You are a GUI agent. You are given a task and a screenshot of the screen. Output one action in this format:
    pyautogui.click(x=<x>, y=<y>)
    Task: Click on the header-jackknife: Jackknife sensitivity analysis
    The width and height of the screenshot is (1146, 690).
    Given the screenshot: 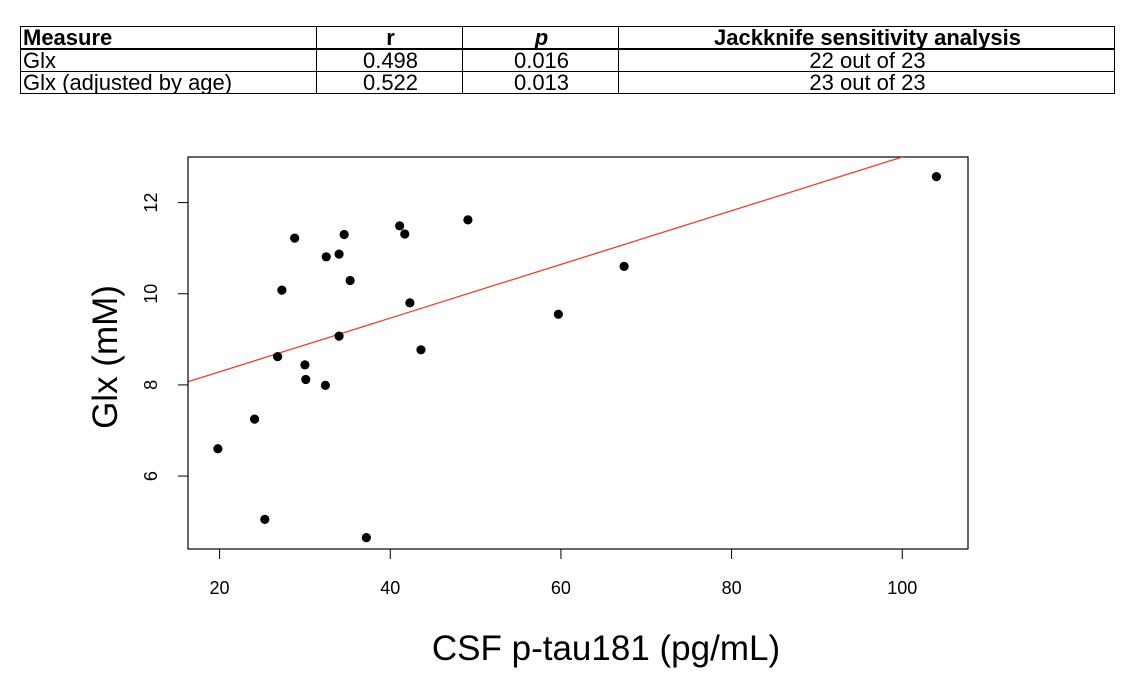 What is the action you would take?
    pyautogui.click(x=866, y=38)
    